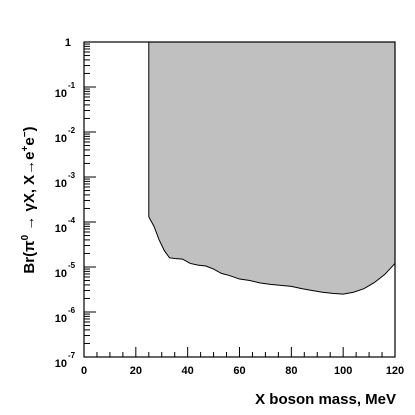 The height and width of the screenshot is (415, 415). What do you see at coordinates (72, 355) in the screenshot?
I see `y-tick-exponent: -7` at bounding box center [72, 355].